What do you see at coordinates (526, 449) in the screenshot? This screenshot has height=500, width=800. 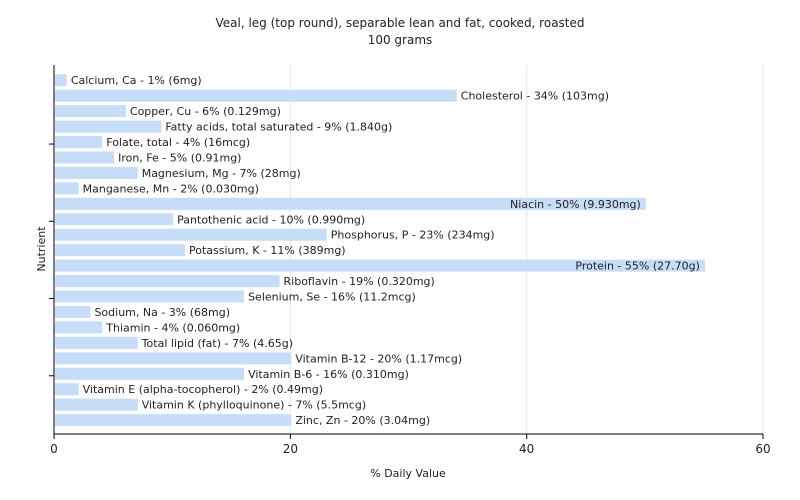 I see `x-tick-label: 40` at bounding box center [526, 449].